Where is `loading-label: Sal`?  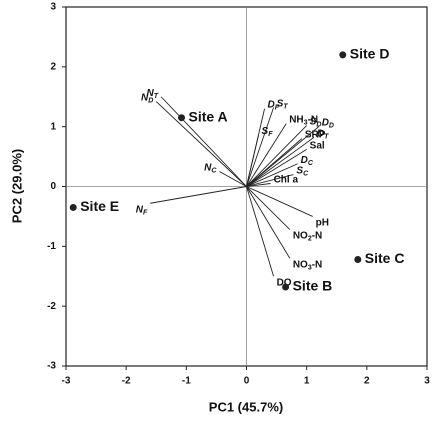 loading-label: Sal is located at coordinates (317, 145).